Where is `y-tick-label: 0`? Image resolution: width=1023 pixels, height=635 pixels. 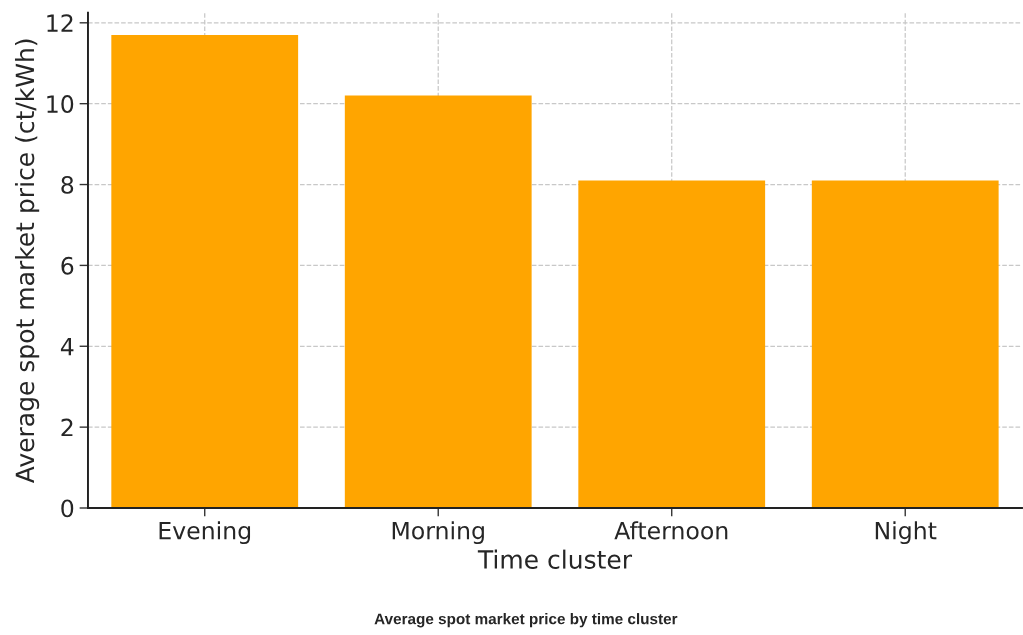 y-tick-label: 0 is located at coordinates (67, 508).